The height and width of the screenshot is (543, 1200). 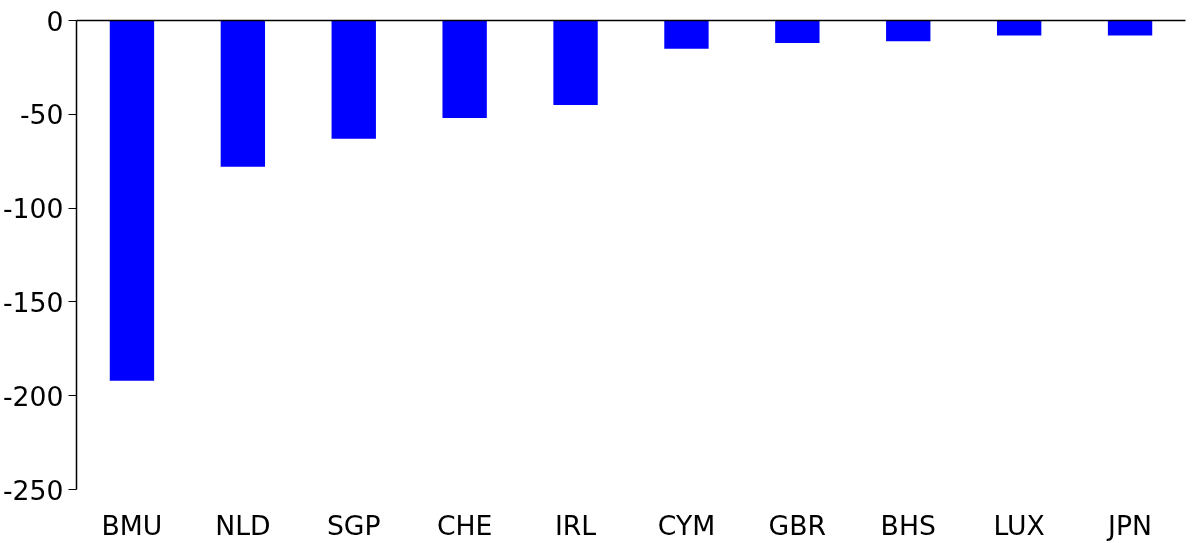 I want to click on x-tick-label: SGP, so click(x=353, y=525).